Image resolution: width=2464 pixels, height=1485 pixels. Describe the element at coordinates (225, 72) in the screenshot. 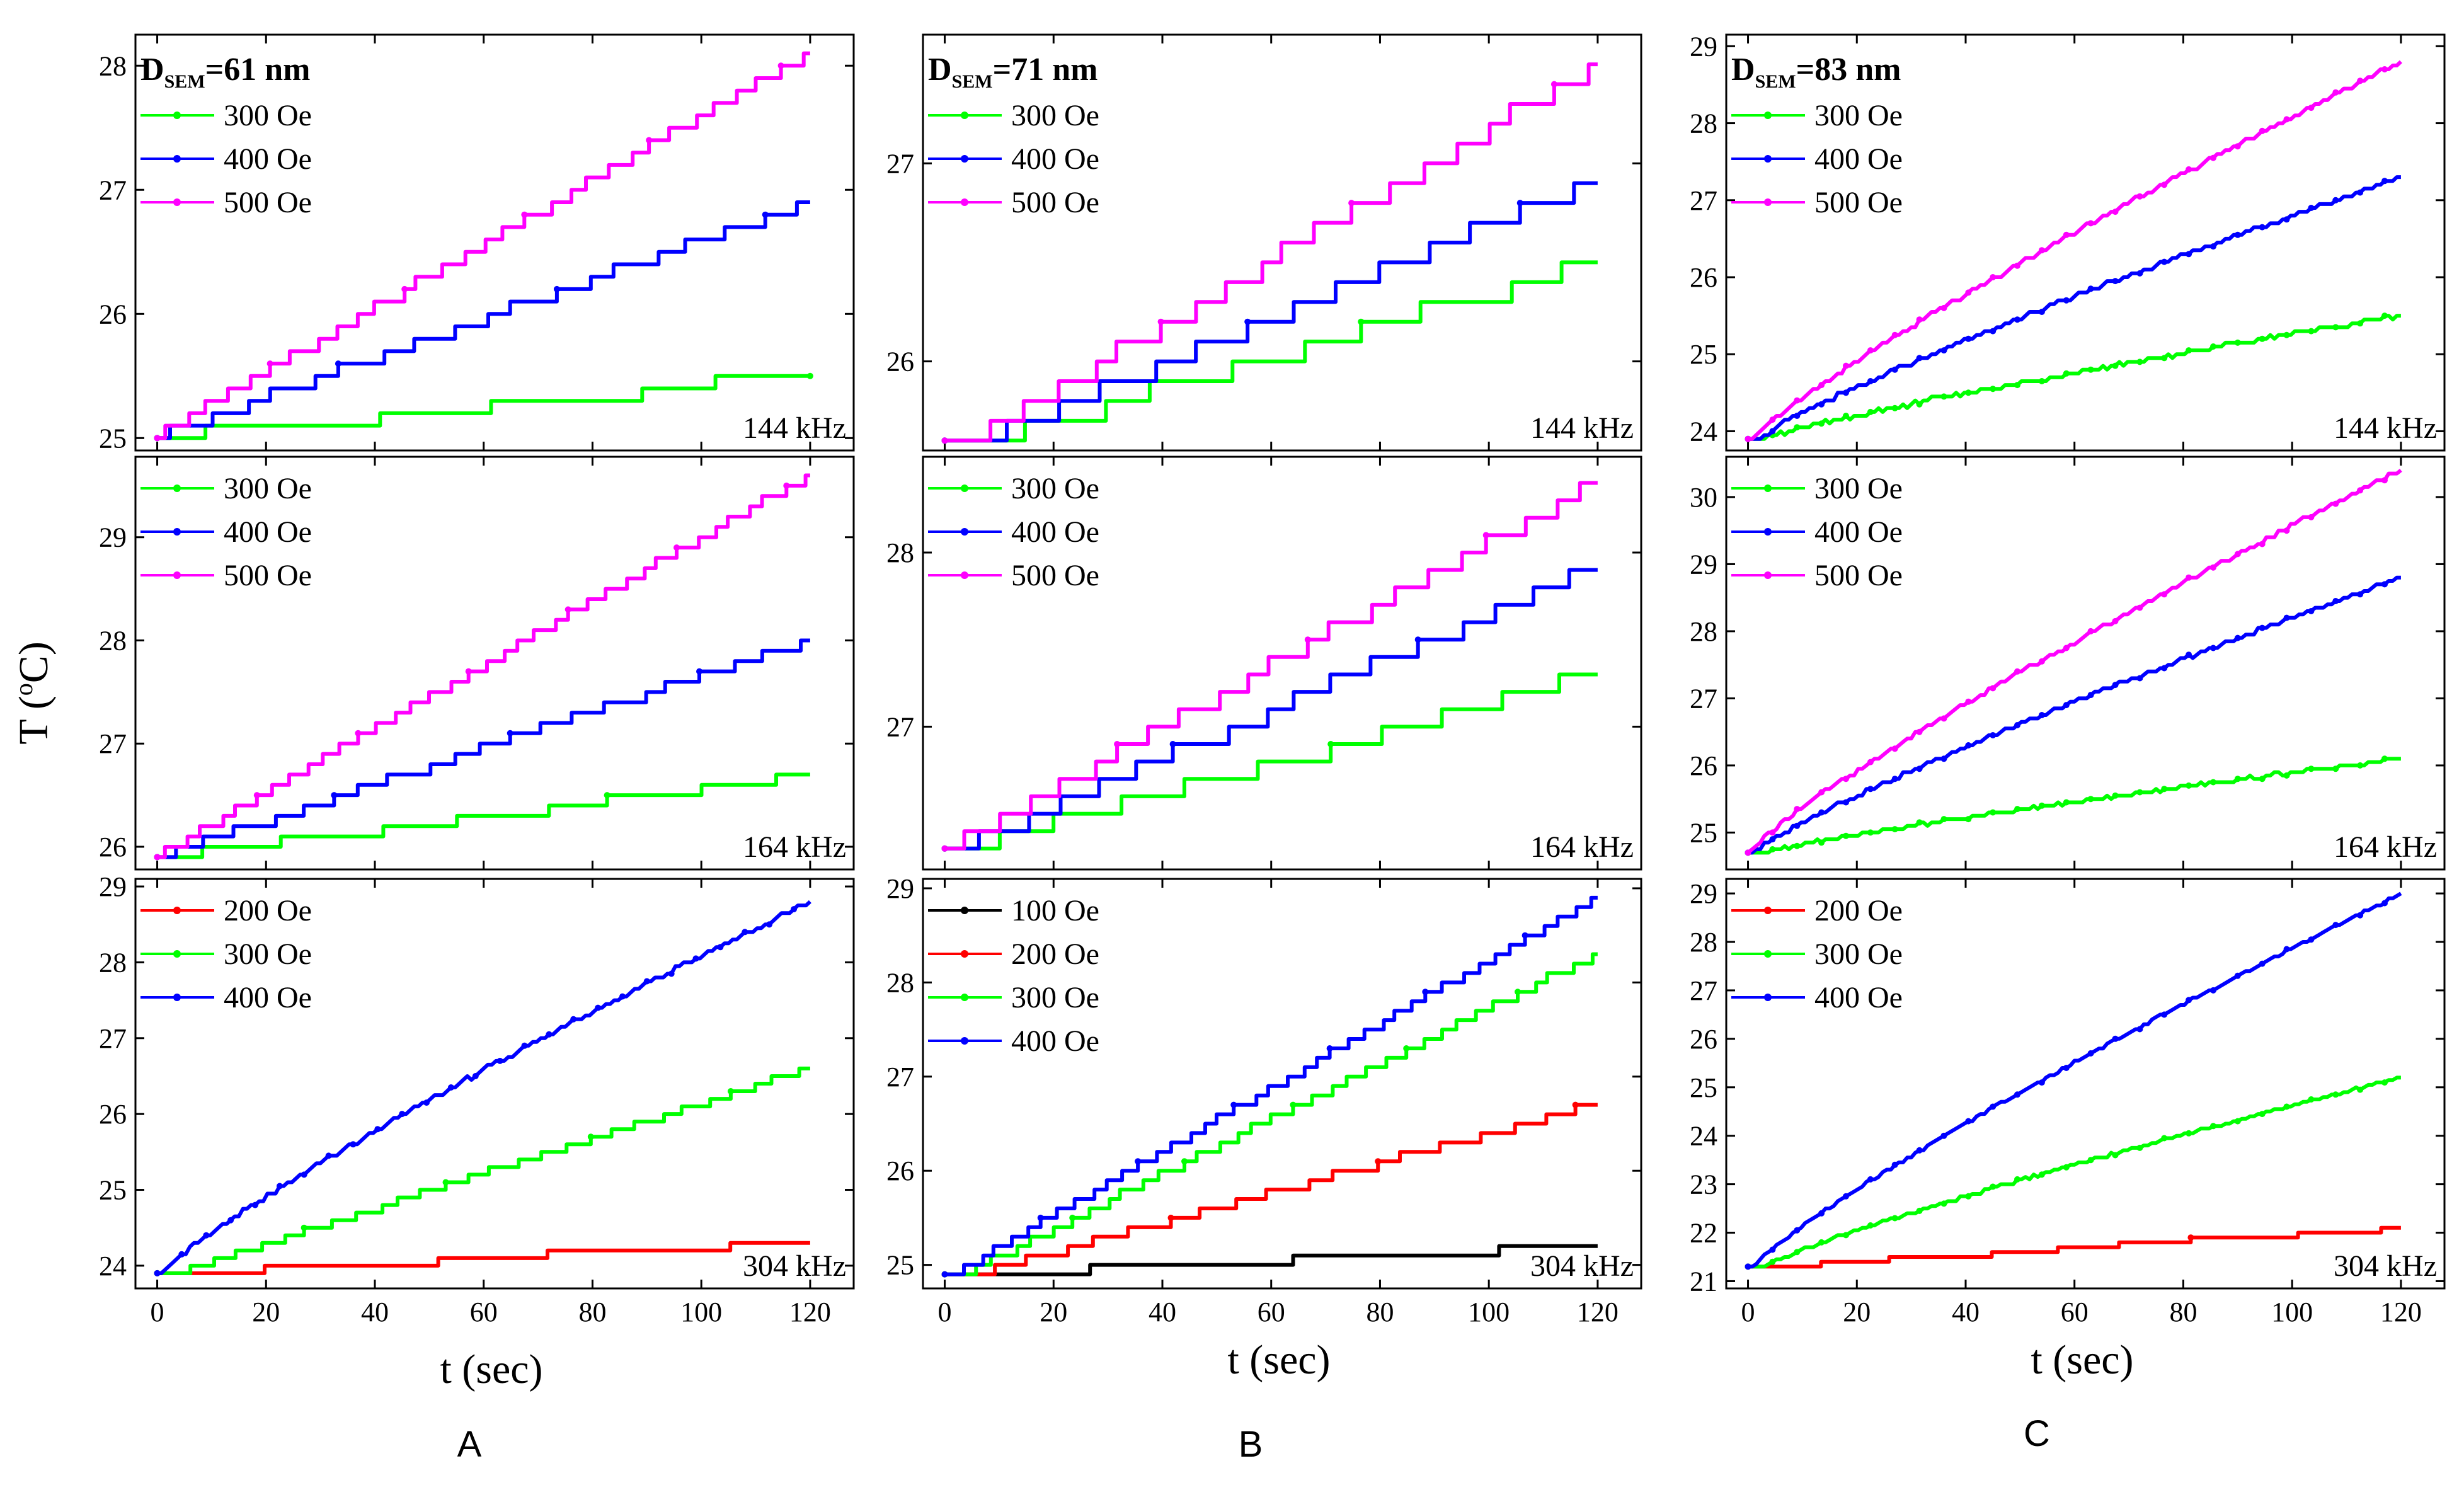

I see `panel-title: DSEM=61 nm` at that location.